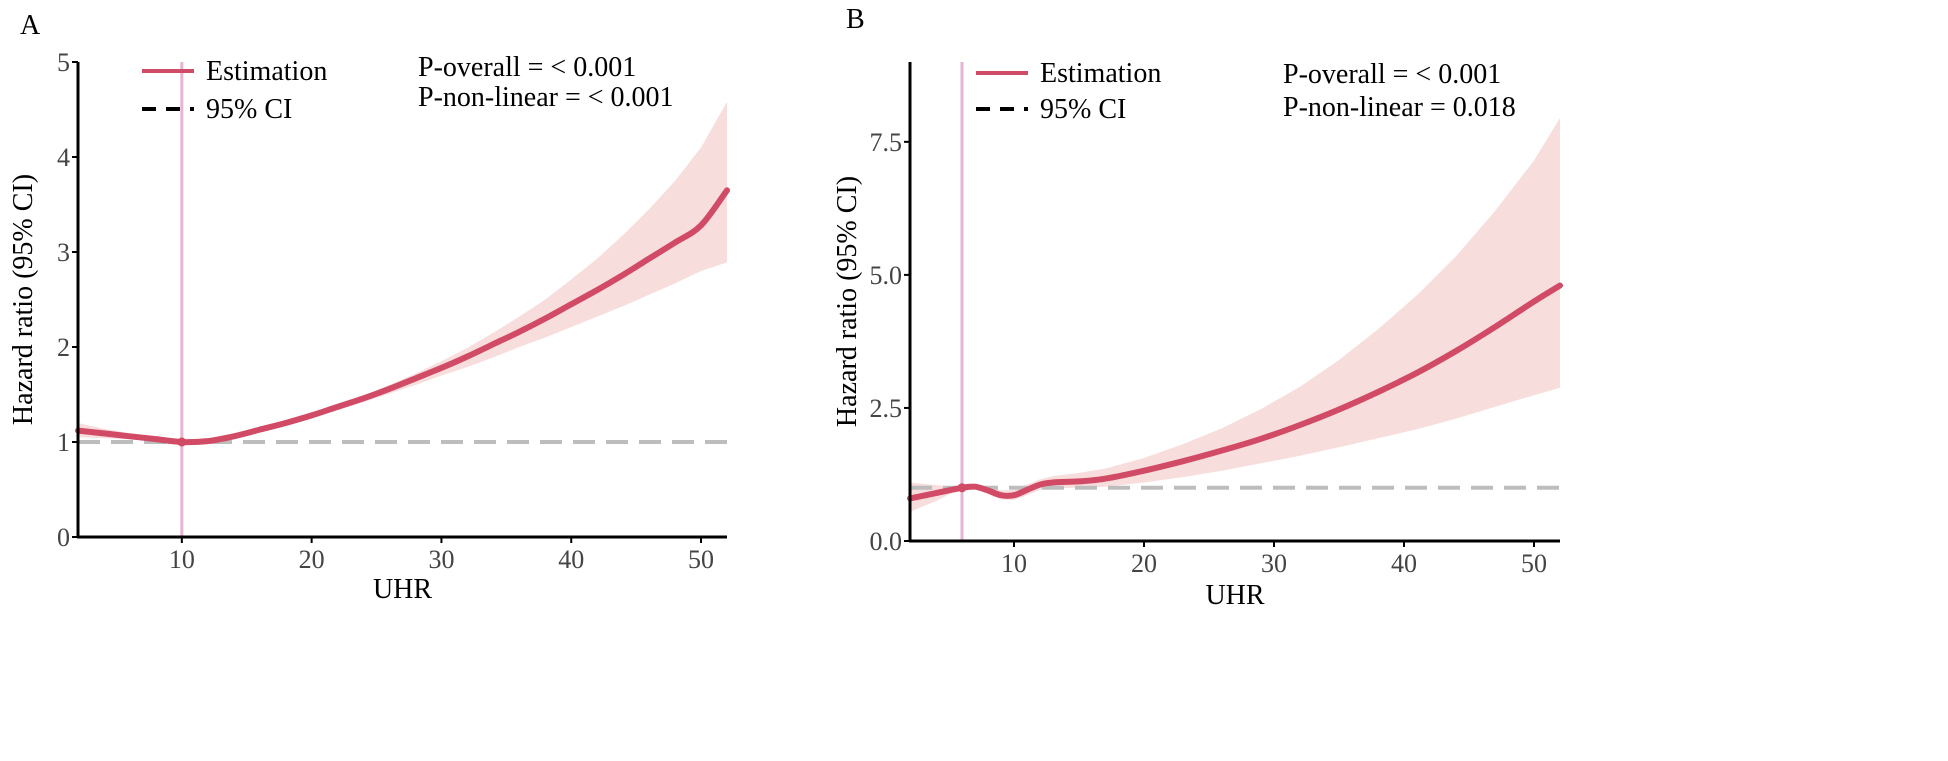 This screenshot has height=761, width=1948. Describe the element at coordinates (546, 97) in the screenshot. I see `p-non-linear-text: P-non-linear = < 0.001` at that location.